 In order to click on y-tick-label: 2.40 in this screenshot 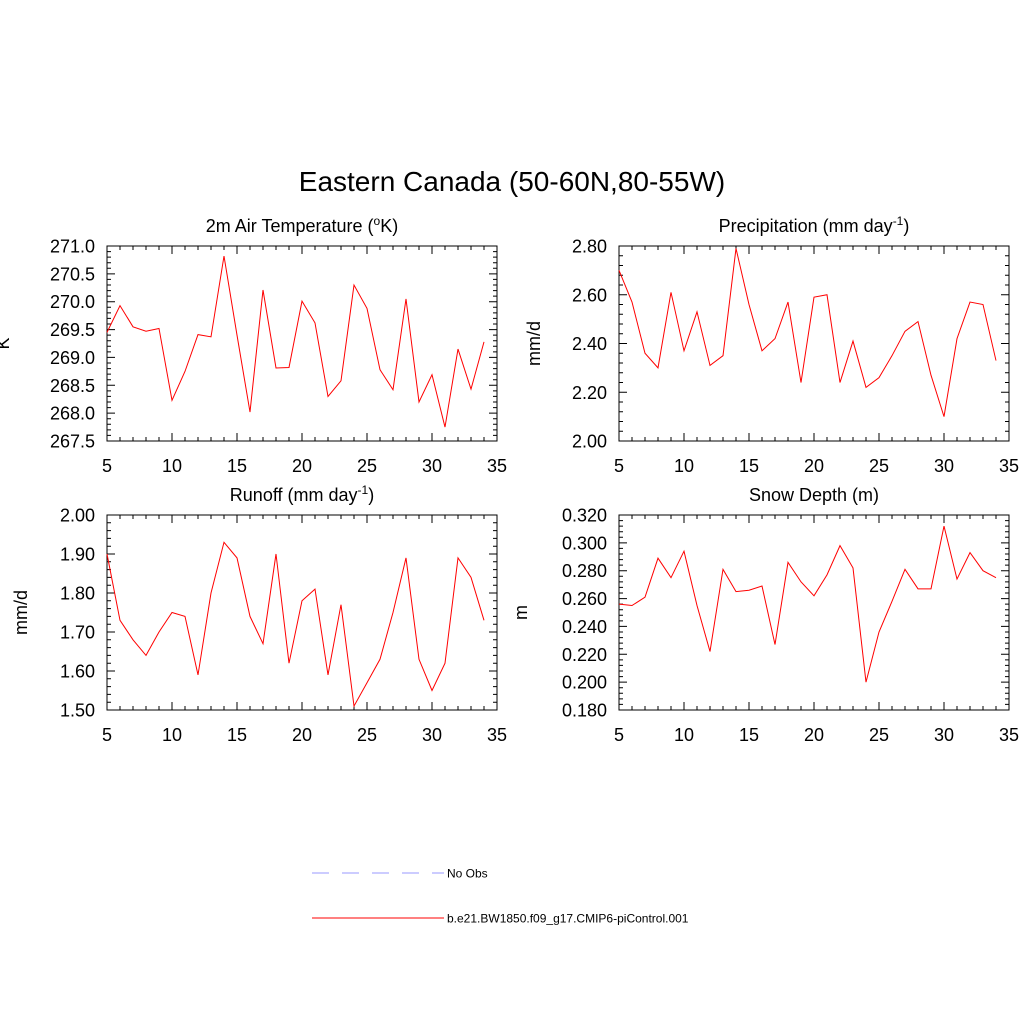, I will do `click(589, 344)`.